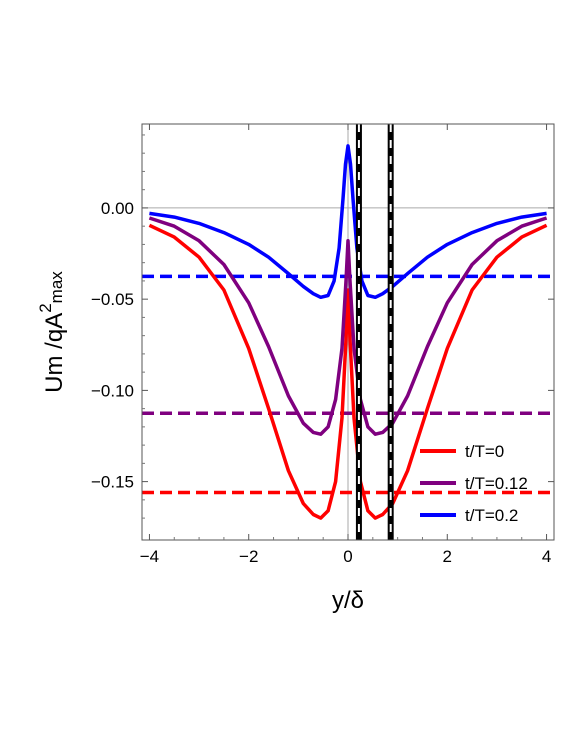 This screenshot has height=738, width=588. I want to click on y-axis-label: Um /qA2max, so click(52, 332).